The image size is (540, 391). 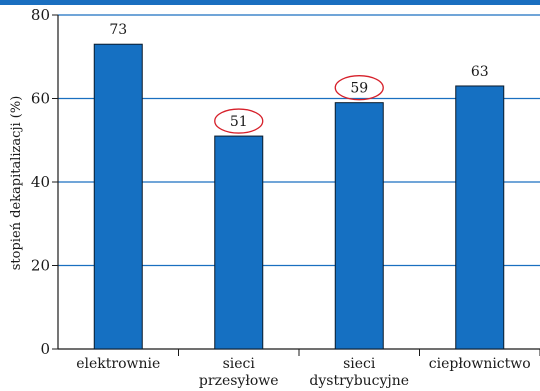 I want to click on data-label: 59, so click(x=359, y=89).